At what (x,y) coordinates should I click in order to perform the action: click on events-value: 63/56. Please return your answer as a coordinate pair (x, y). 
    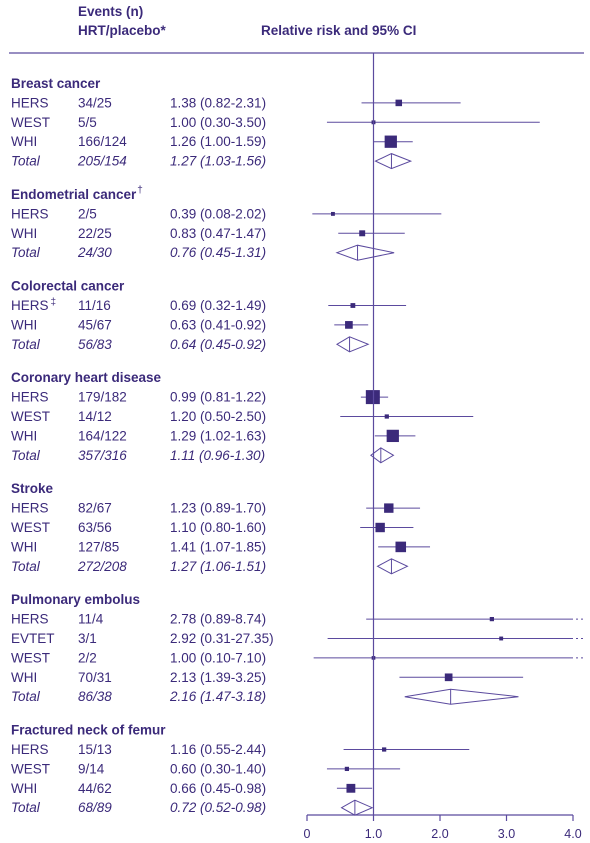
    Looking at the image, I should click on (95, 527).